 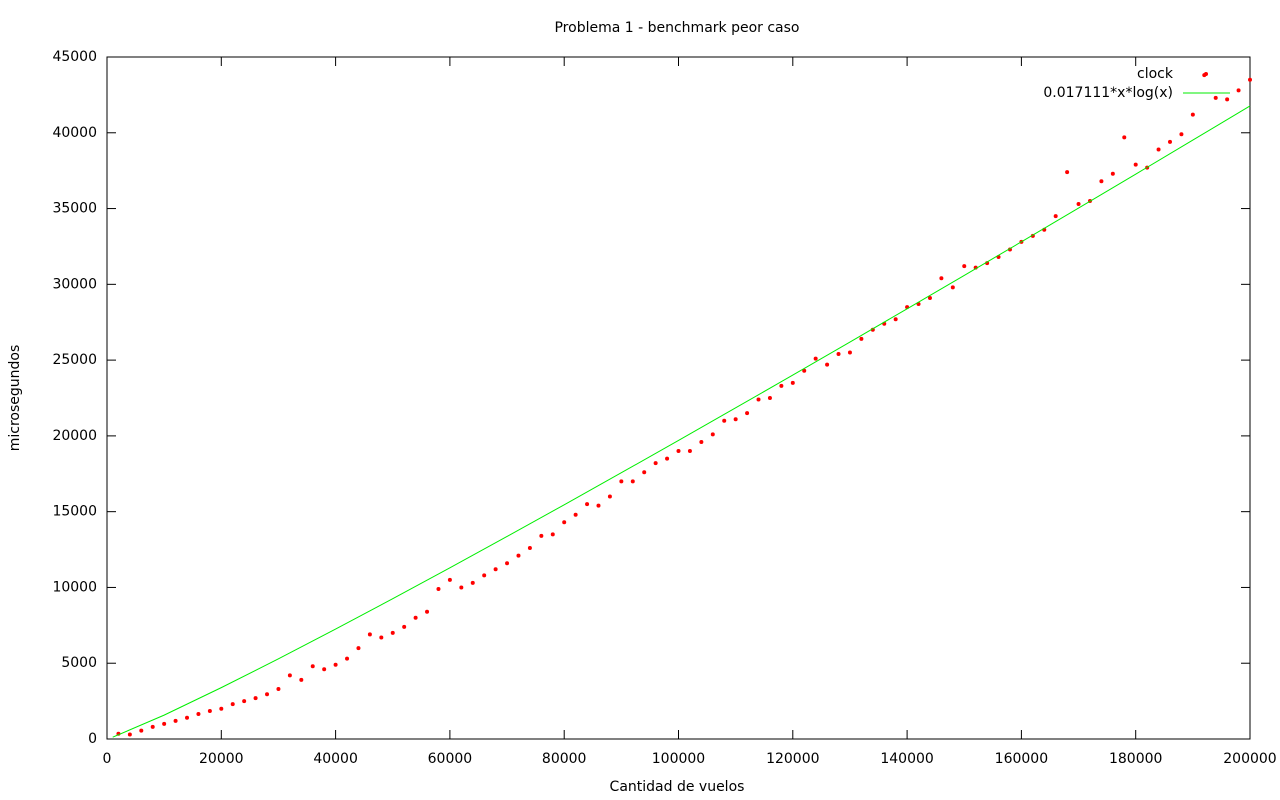 I want to click on y-tick-label: 20000, so click(x=74, y=436).